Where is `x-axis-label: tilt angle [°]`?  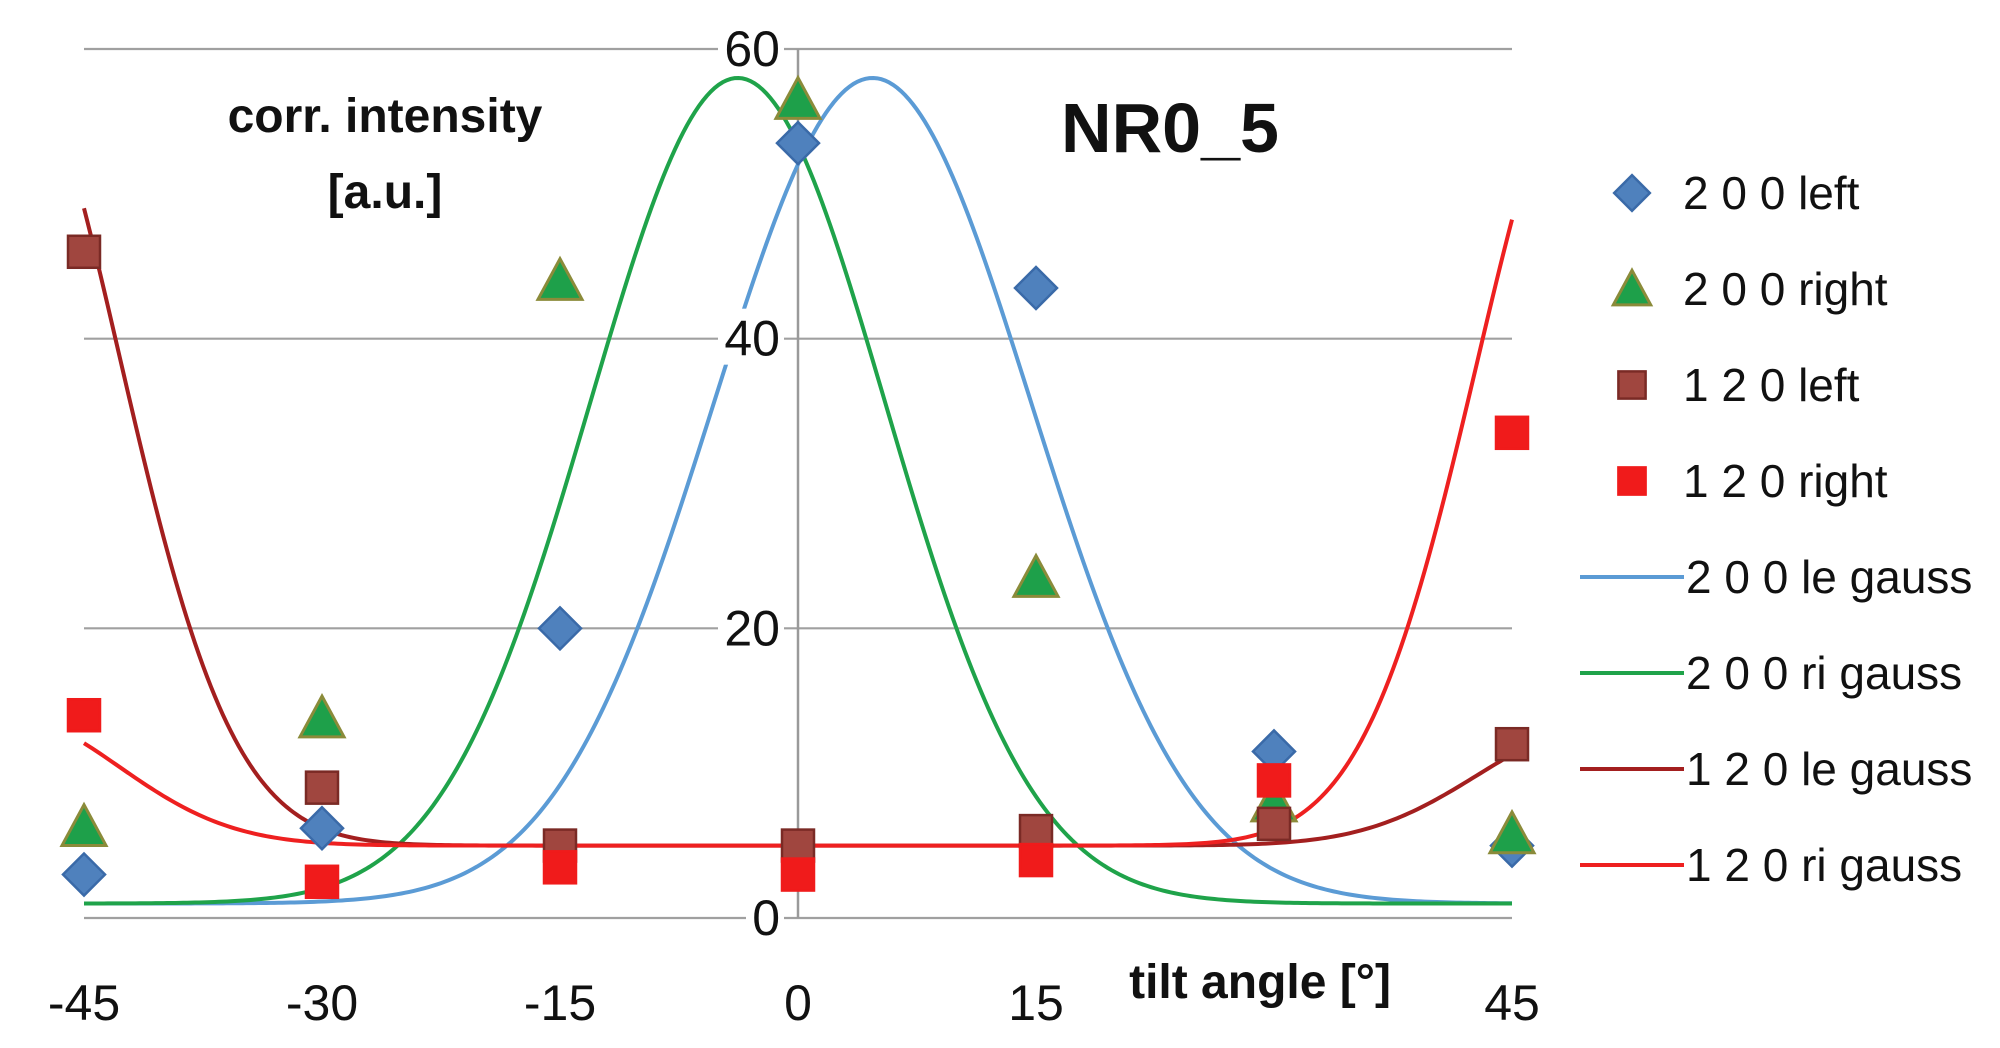
x-axis-label: tilt angle [°] is located at coordinates (1260, 982).